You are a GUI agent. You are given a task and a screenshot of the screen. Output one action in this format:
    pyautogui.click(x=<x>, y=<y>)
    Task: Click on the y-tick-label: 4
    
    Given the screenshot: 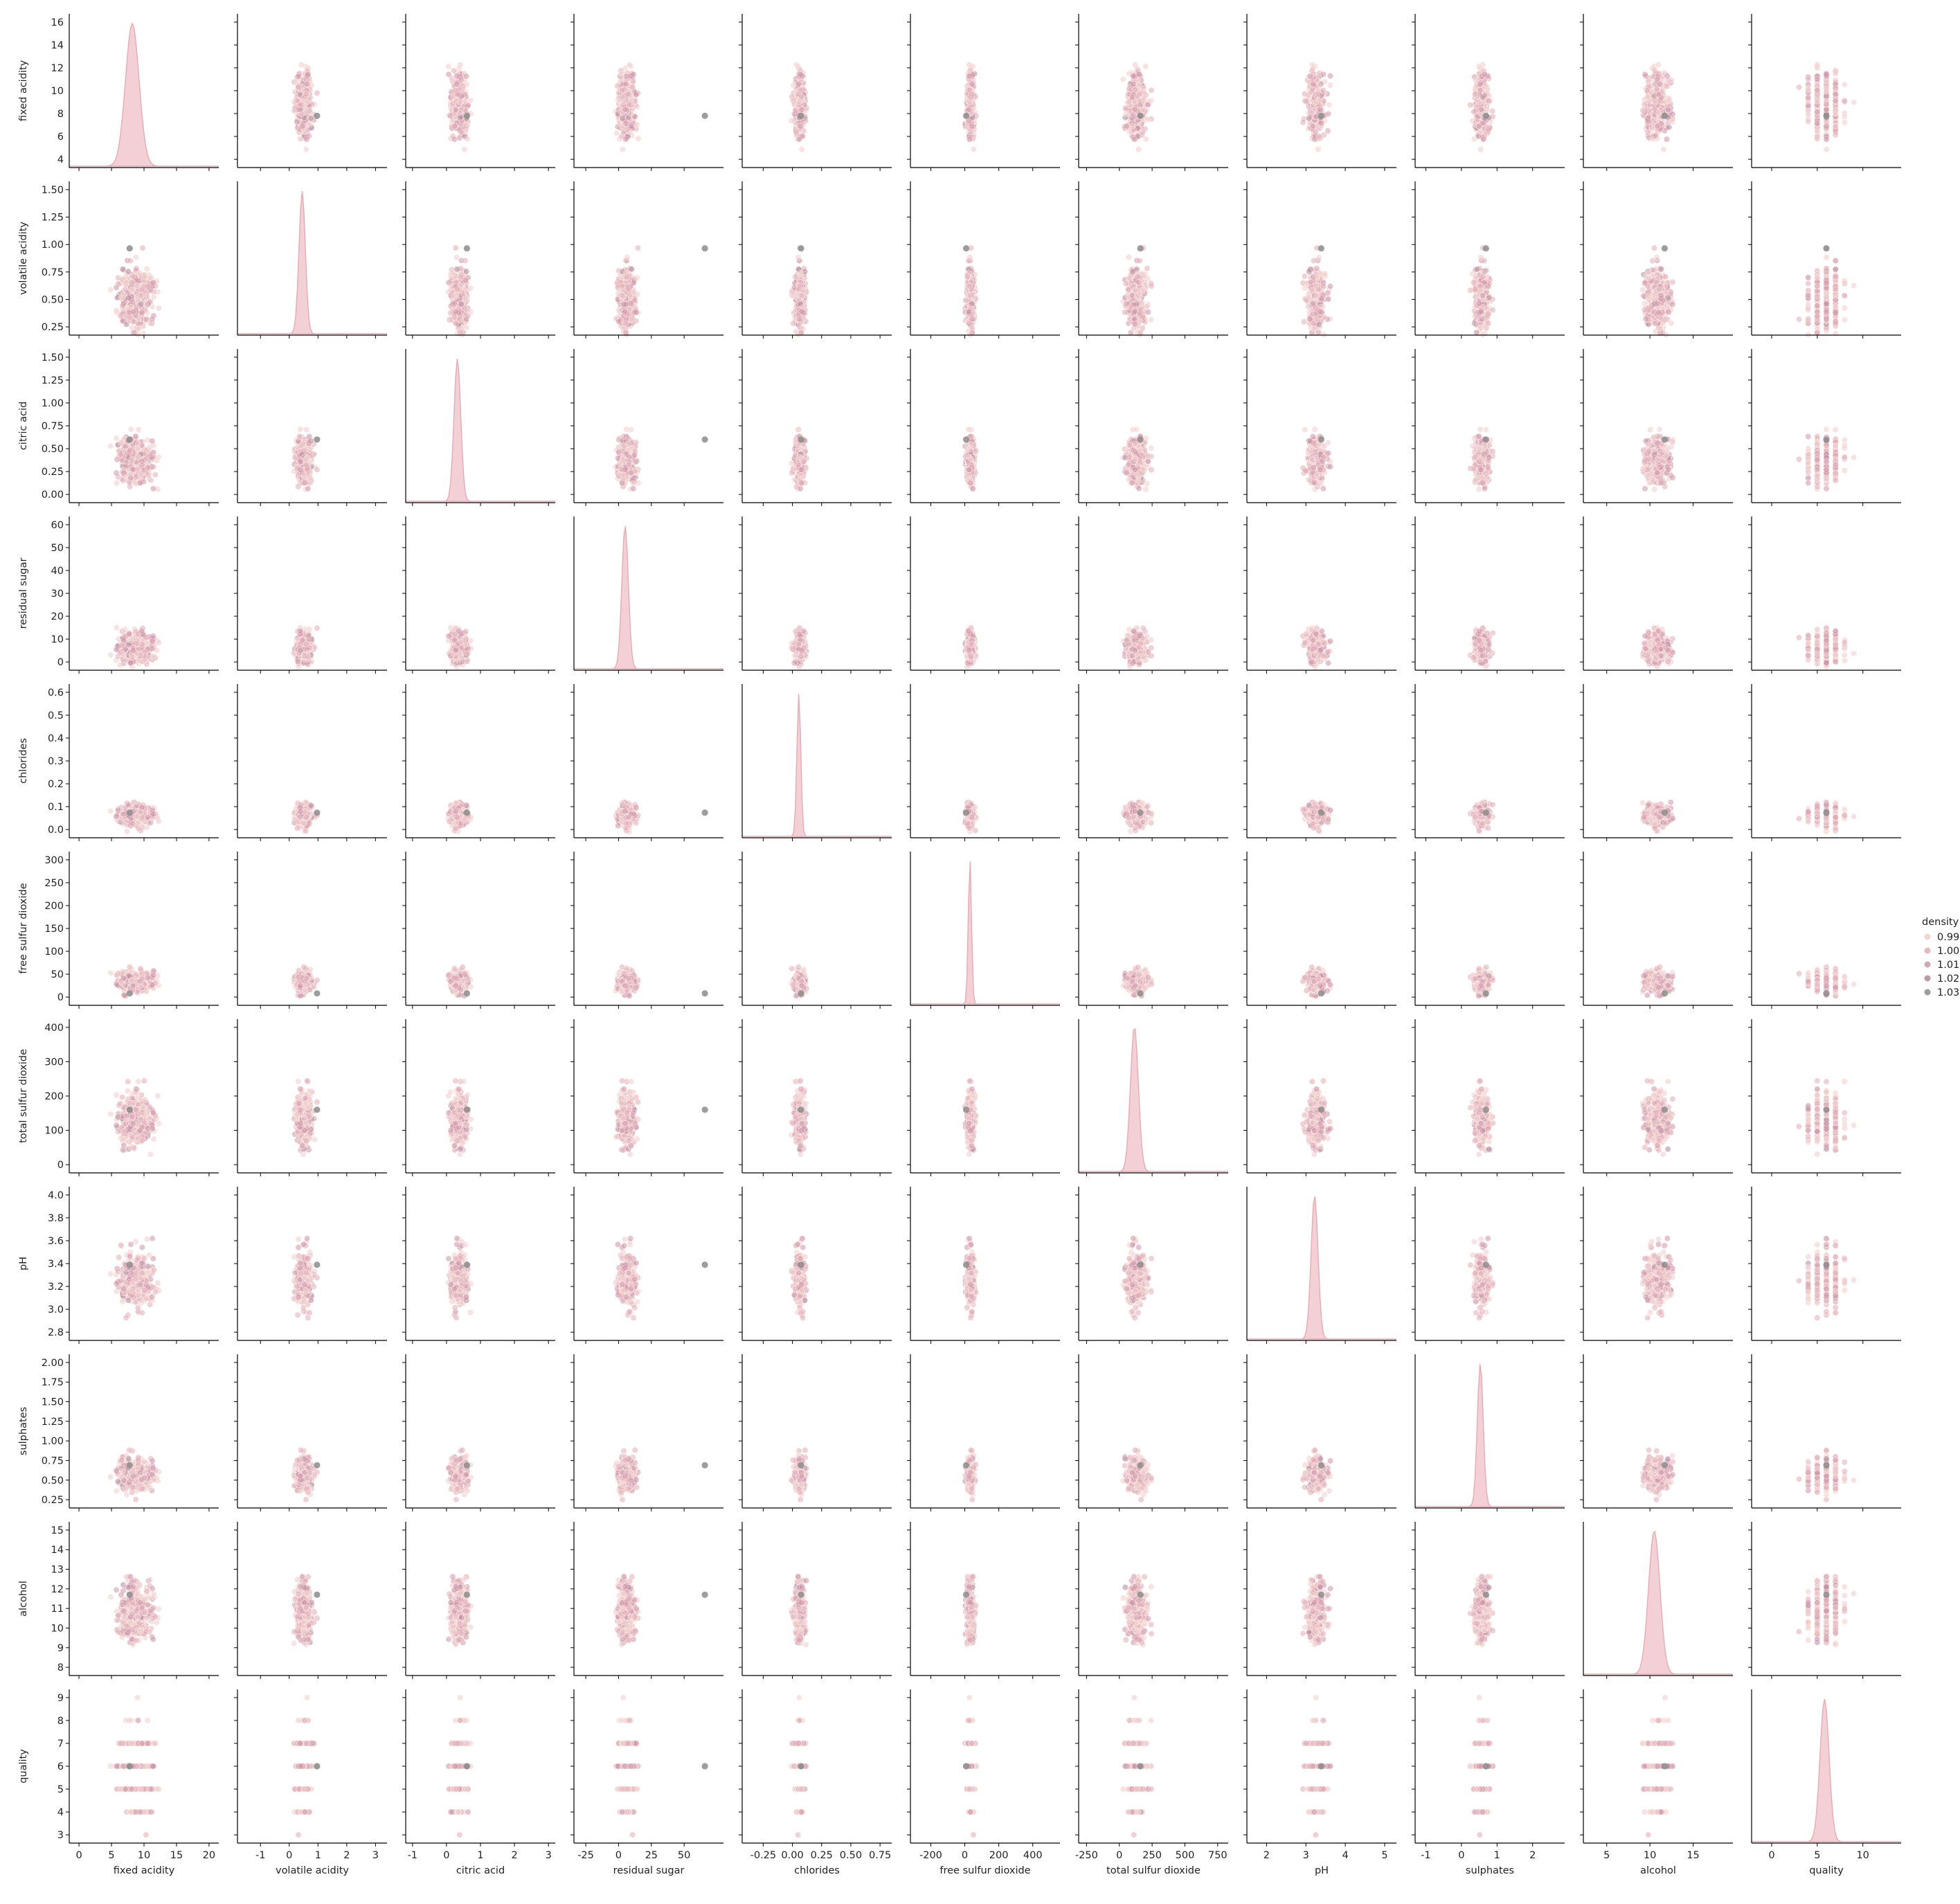 What is the action you would take?
    pyautogui.click(x=60, y=159)
    